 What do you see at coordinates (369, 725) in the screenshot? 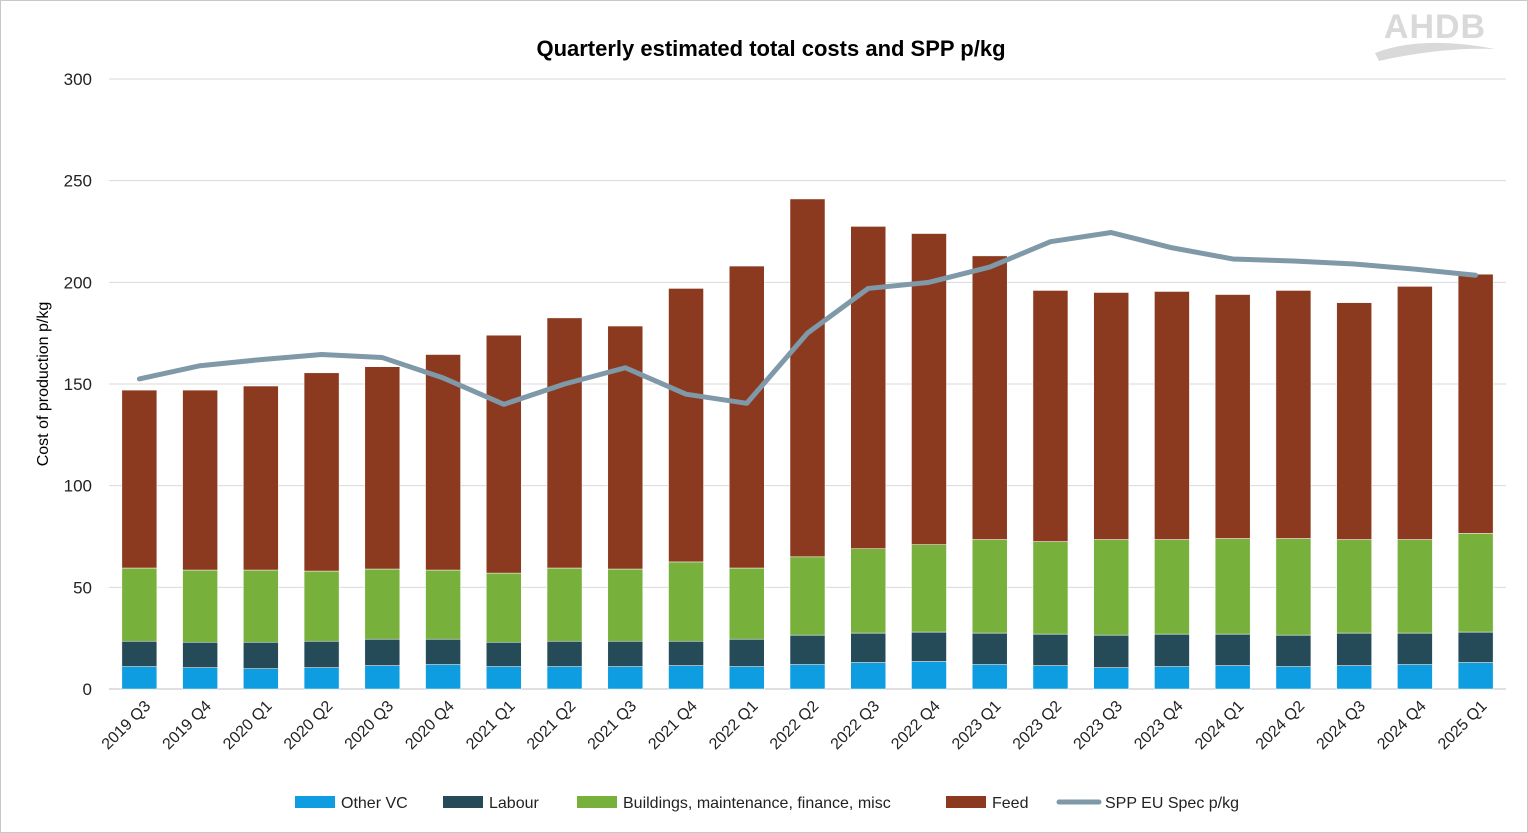
I see `x-tick-label: 2020 Q3` at bounding box center [369, 725].